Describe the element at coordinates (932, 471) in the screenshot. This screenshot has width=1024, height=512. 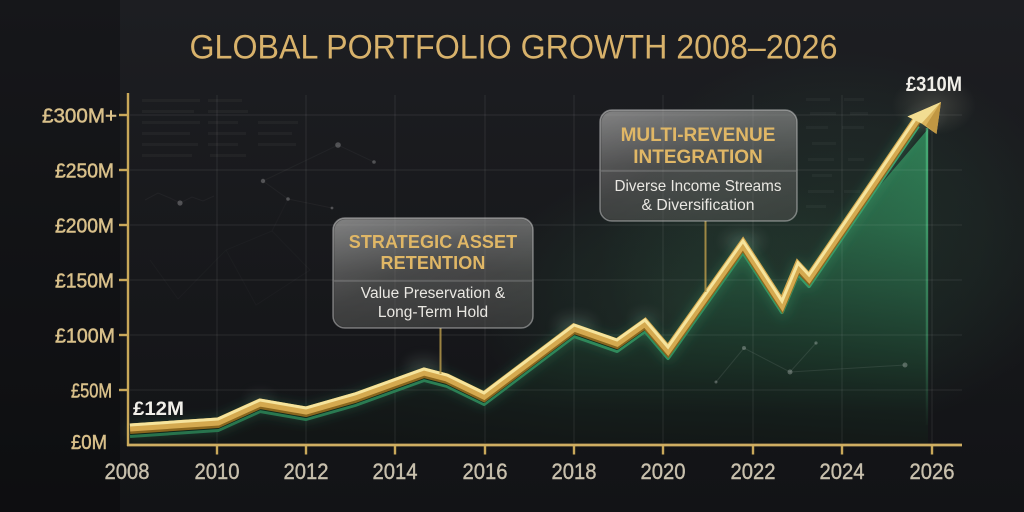
I see `svg-text: 2026` at that location.